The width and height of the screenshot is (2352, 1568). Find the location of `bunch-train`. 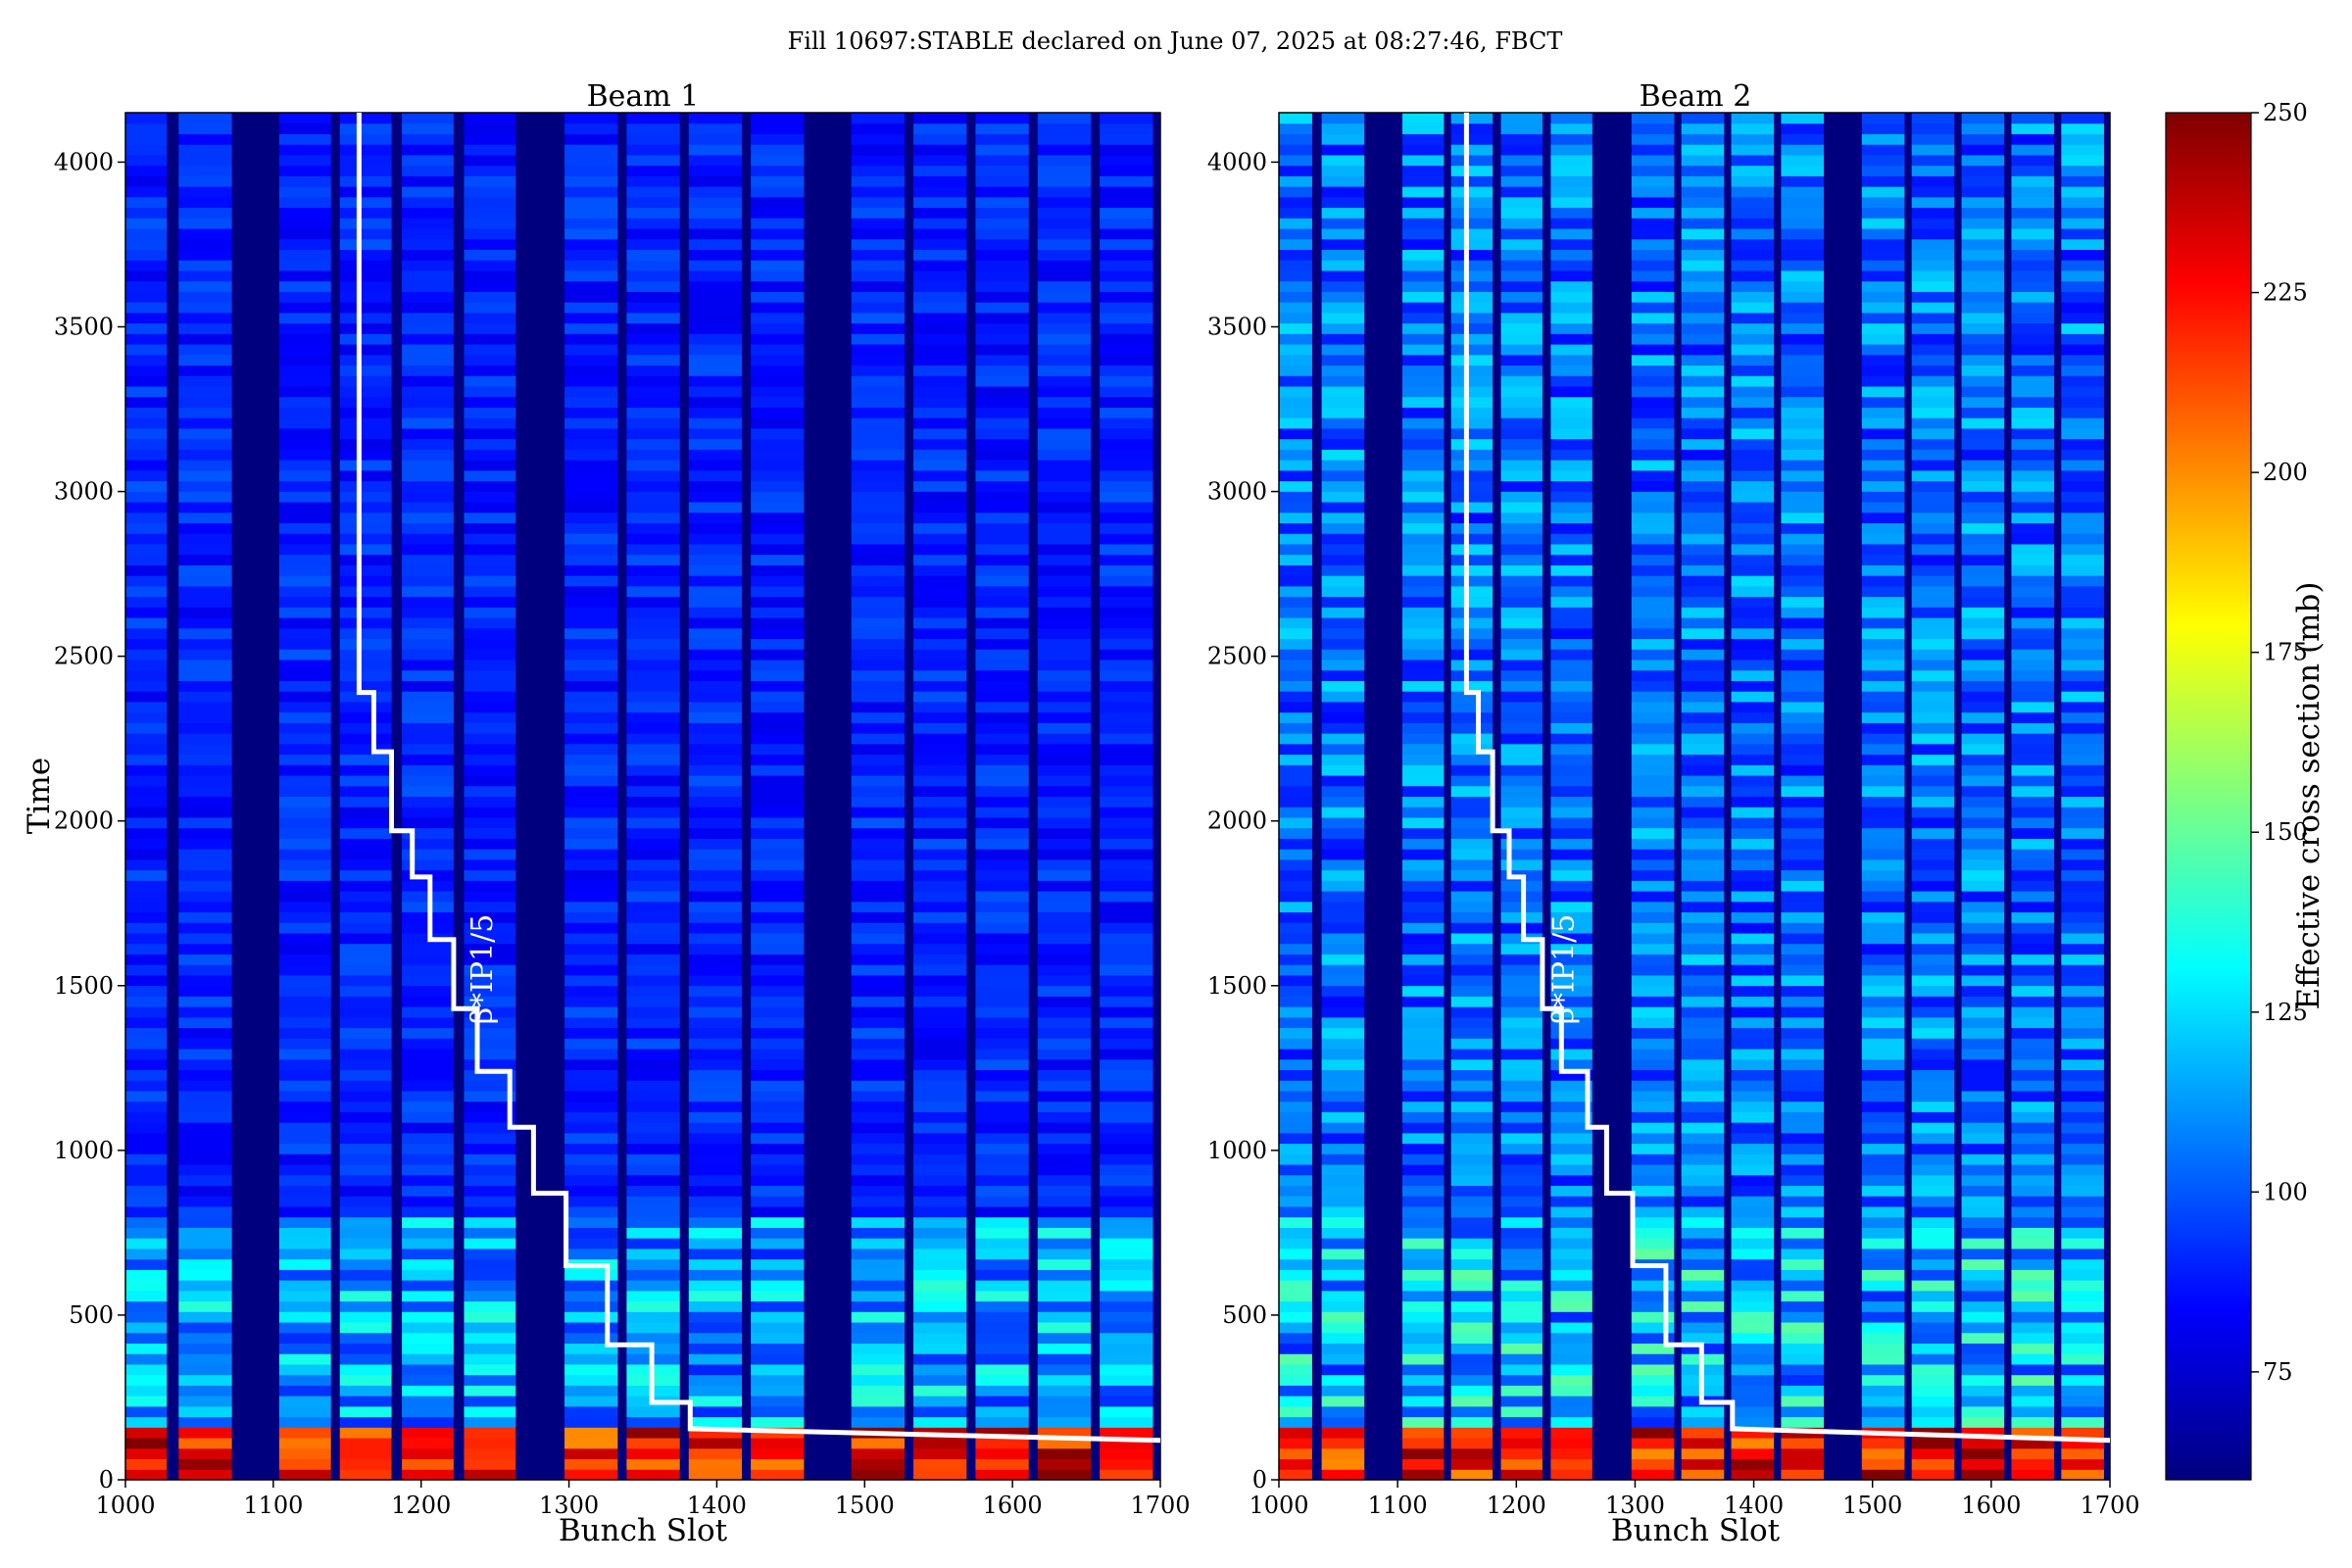

bunch-train is located at coordinates (1653, 797).